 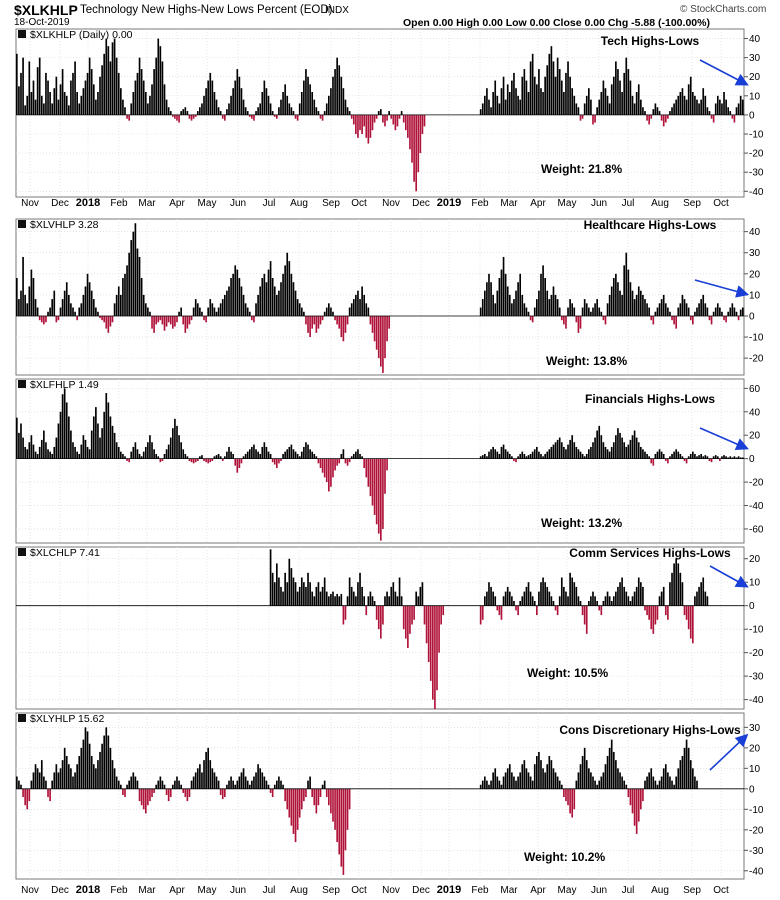 What do you see at coordinates (421, 890) in the screenshot?
I see `x-tick-label: Dec` at bounding box center [421, 890].